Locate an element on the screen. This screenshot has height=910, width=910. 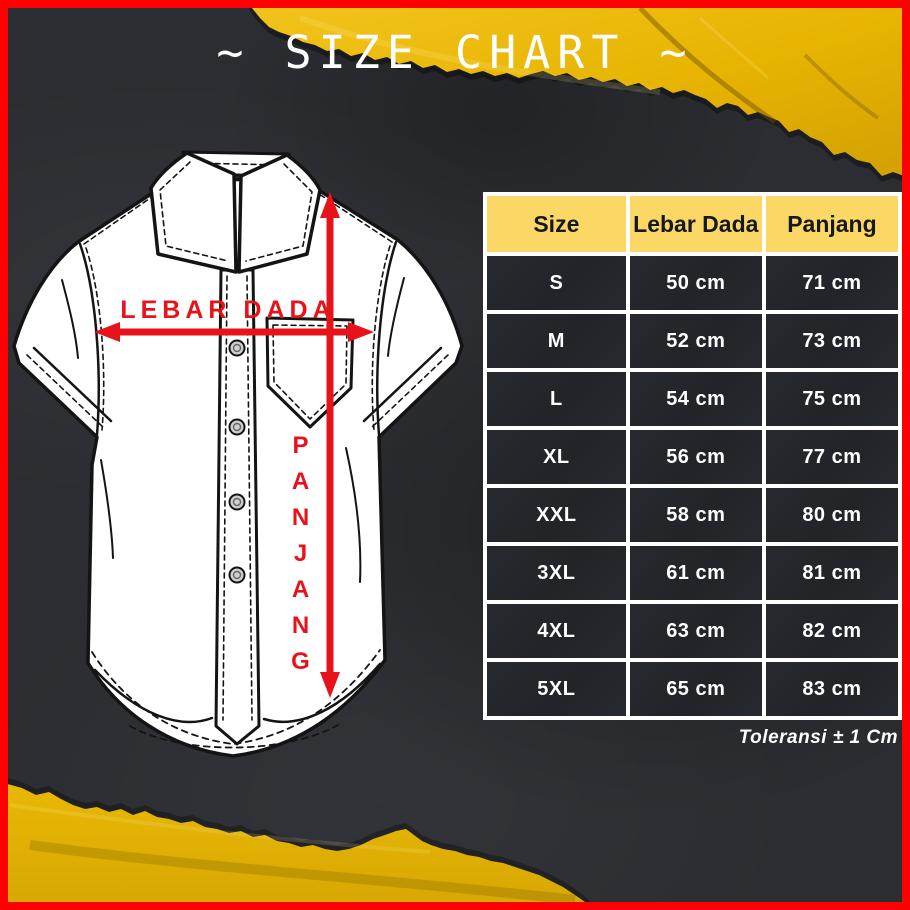
col-header-size: Size is located at coordinates (556, 224).